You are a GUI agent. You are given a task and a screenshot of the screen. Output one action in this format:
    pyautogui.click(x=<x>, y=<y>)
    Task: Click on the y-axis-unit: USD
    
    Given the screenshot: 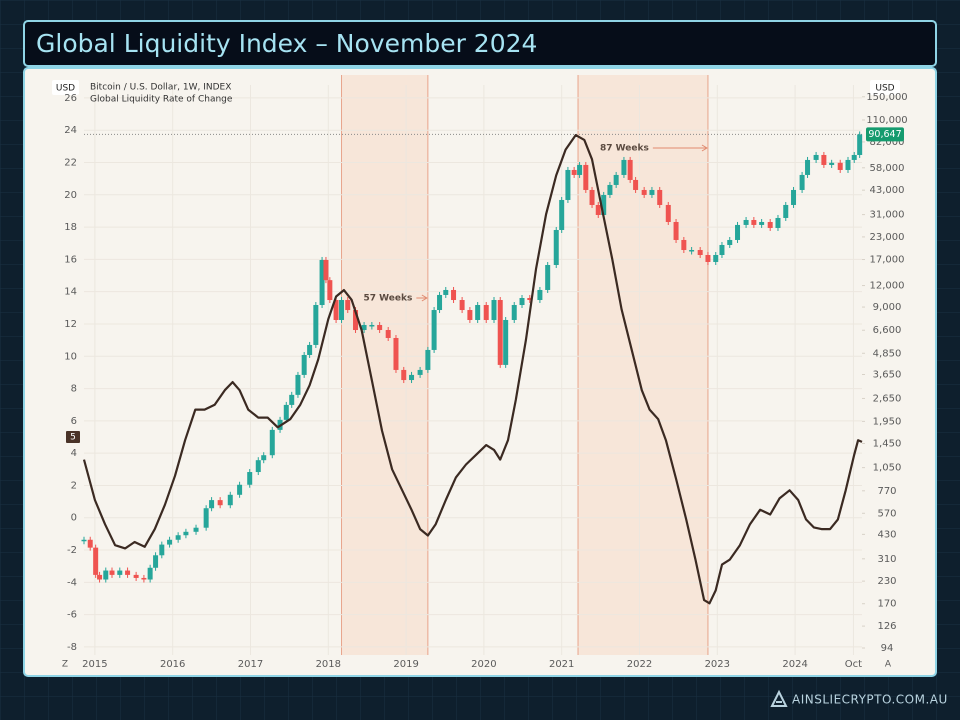 What is the action you would take?
    pyautogui.click(x=65, y=89)
    